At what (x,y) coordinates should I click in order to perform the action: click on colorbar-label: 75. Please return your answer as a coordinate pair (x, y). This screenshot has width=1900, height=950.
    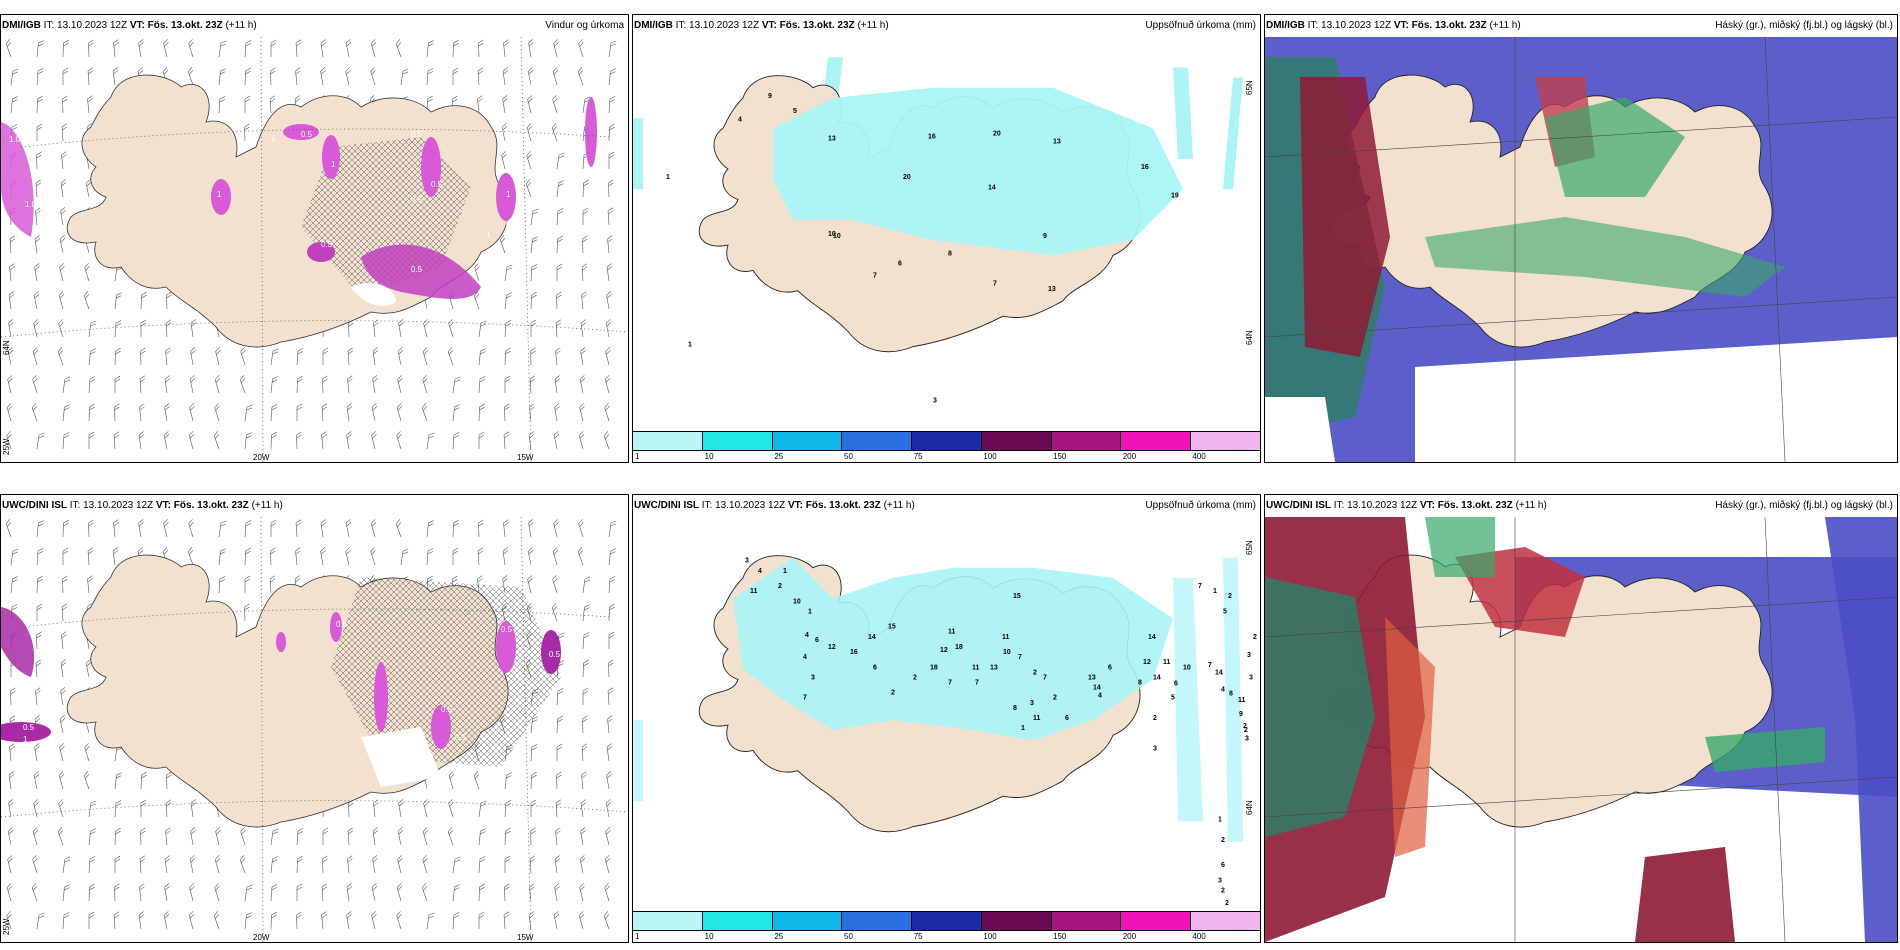
    Looking at the image, I should click on (918, 456).